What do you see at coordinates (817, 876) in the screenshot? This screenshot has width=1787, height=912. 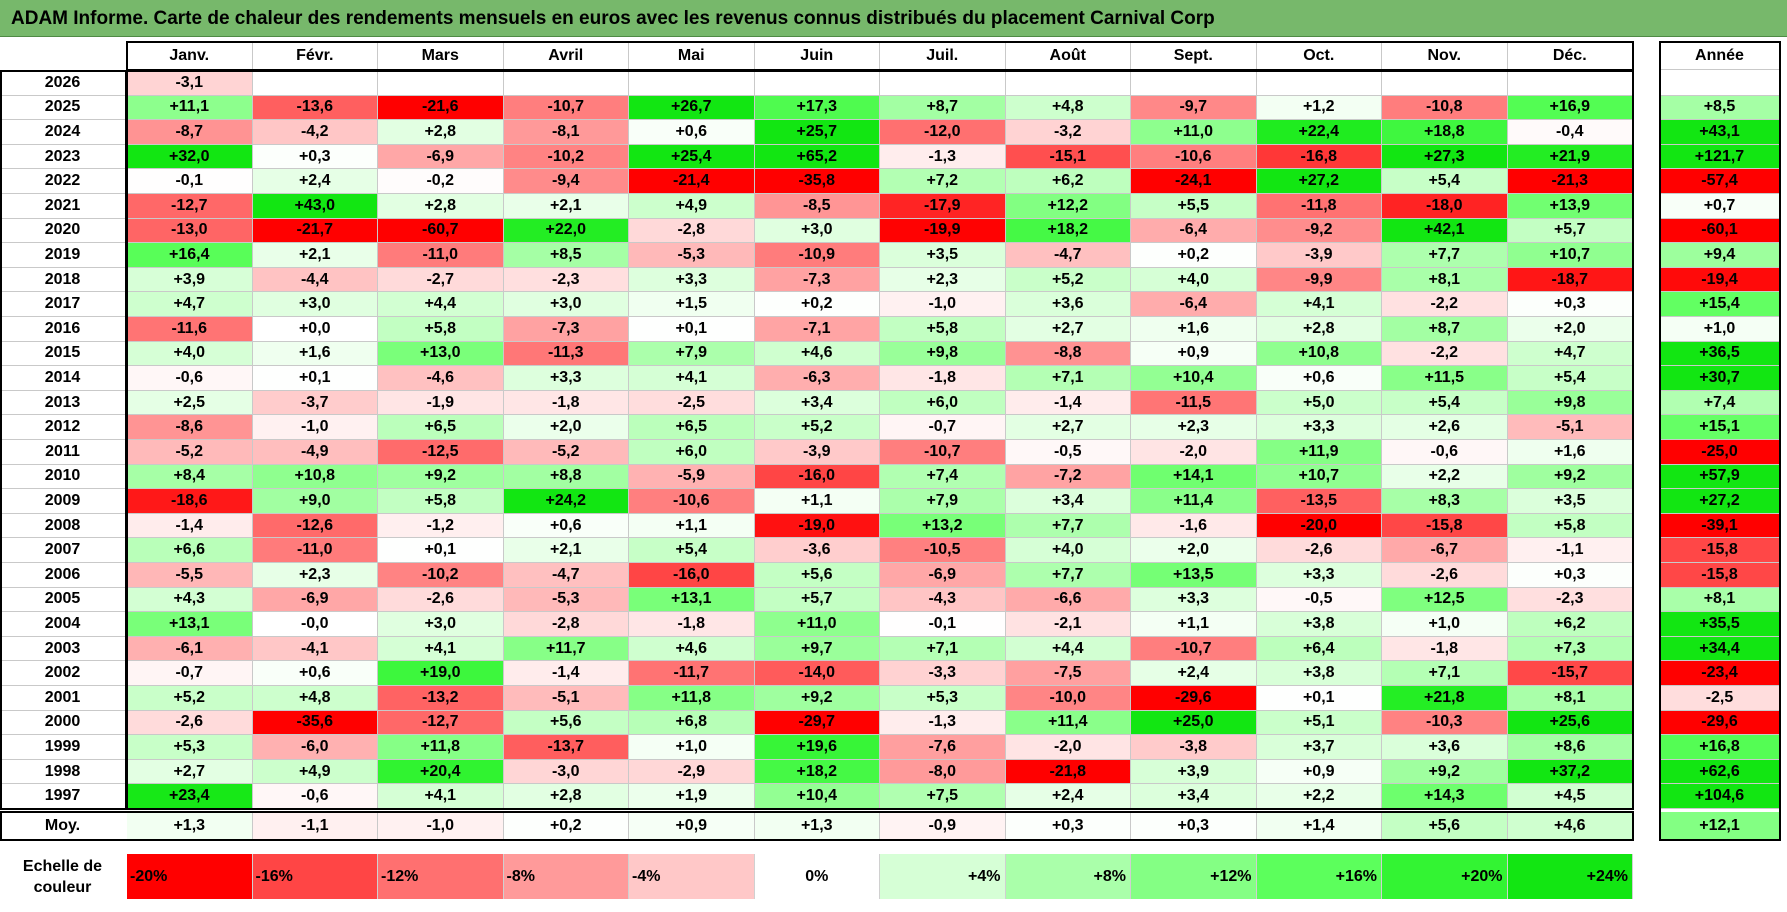 I see `legend-swatch: 0%` at bounding box center [817, 876].